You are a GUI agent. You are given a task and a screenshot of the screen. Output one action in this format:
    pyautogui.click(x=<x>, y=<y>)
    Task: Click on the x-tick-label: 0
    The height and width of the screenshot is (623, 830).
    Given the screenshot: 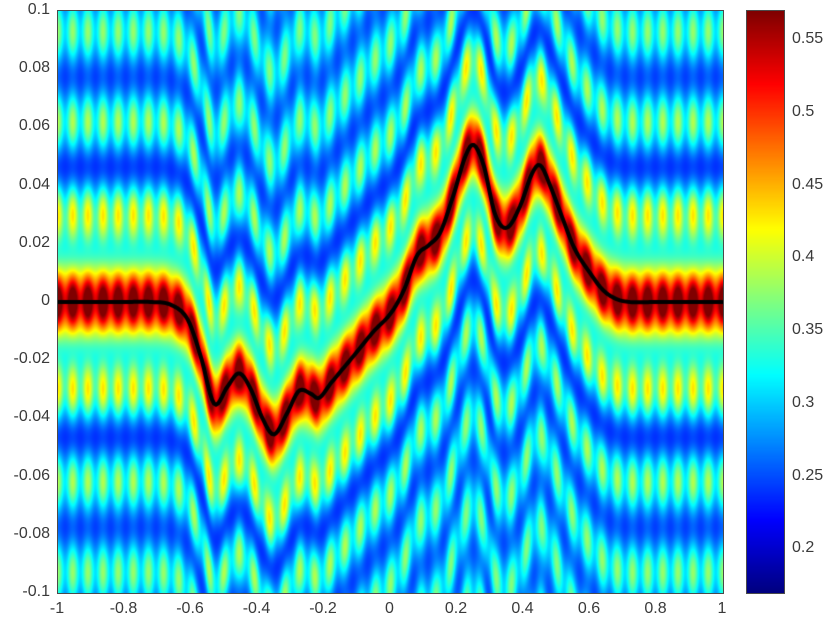 What is the action you would take?
    pyautogui.click(x=389, y=608)
    